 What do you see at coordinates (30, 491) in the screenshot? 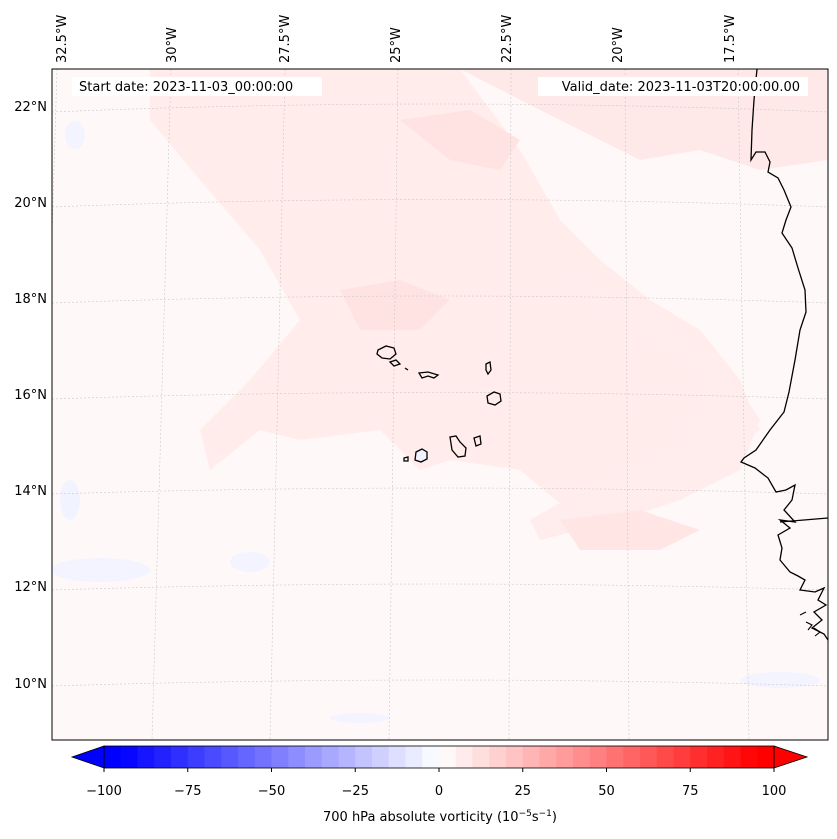
I see `lat-label-14n: 14°N` at bounding box center [30, 491].